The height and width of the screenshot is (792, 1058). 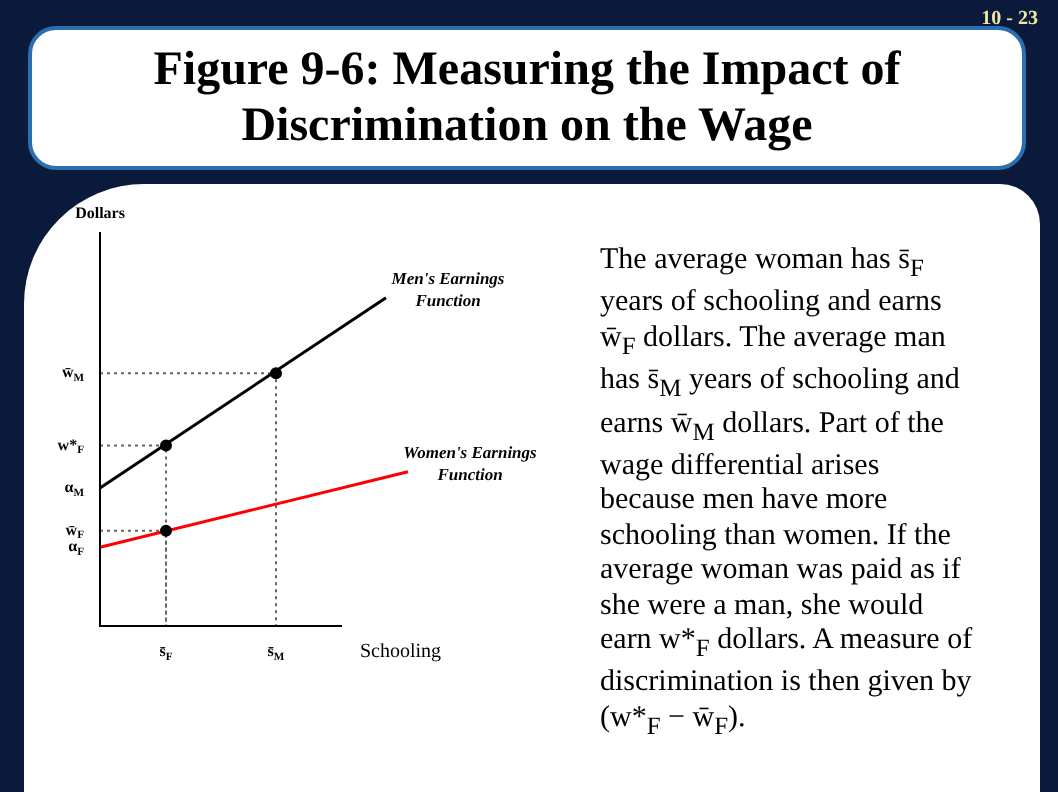 What do you see at coordinates (527, 98) in the screenshot?
I see `text: Figure 9-6: Measuring the Impact of Discrimination on the Wage` at bounding box center [527, 98].